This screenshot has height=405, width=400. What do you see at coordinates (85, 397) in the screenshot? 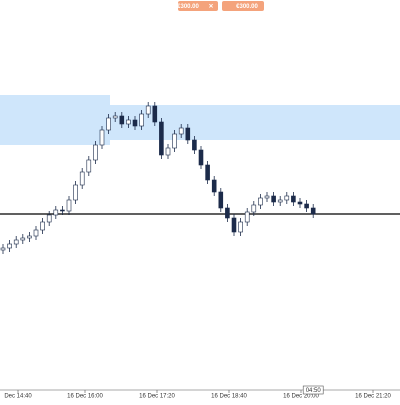
I see `x-tick-label: 16 Dec 16:00` at bounding box center [85, 397].